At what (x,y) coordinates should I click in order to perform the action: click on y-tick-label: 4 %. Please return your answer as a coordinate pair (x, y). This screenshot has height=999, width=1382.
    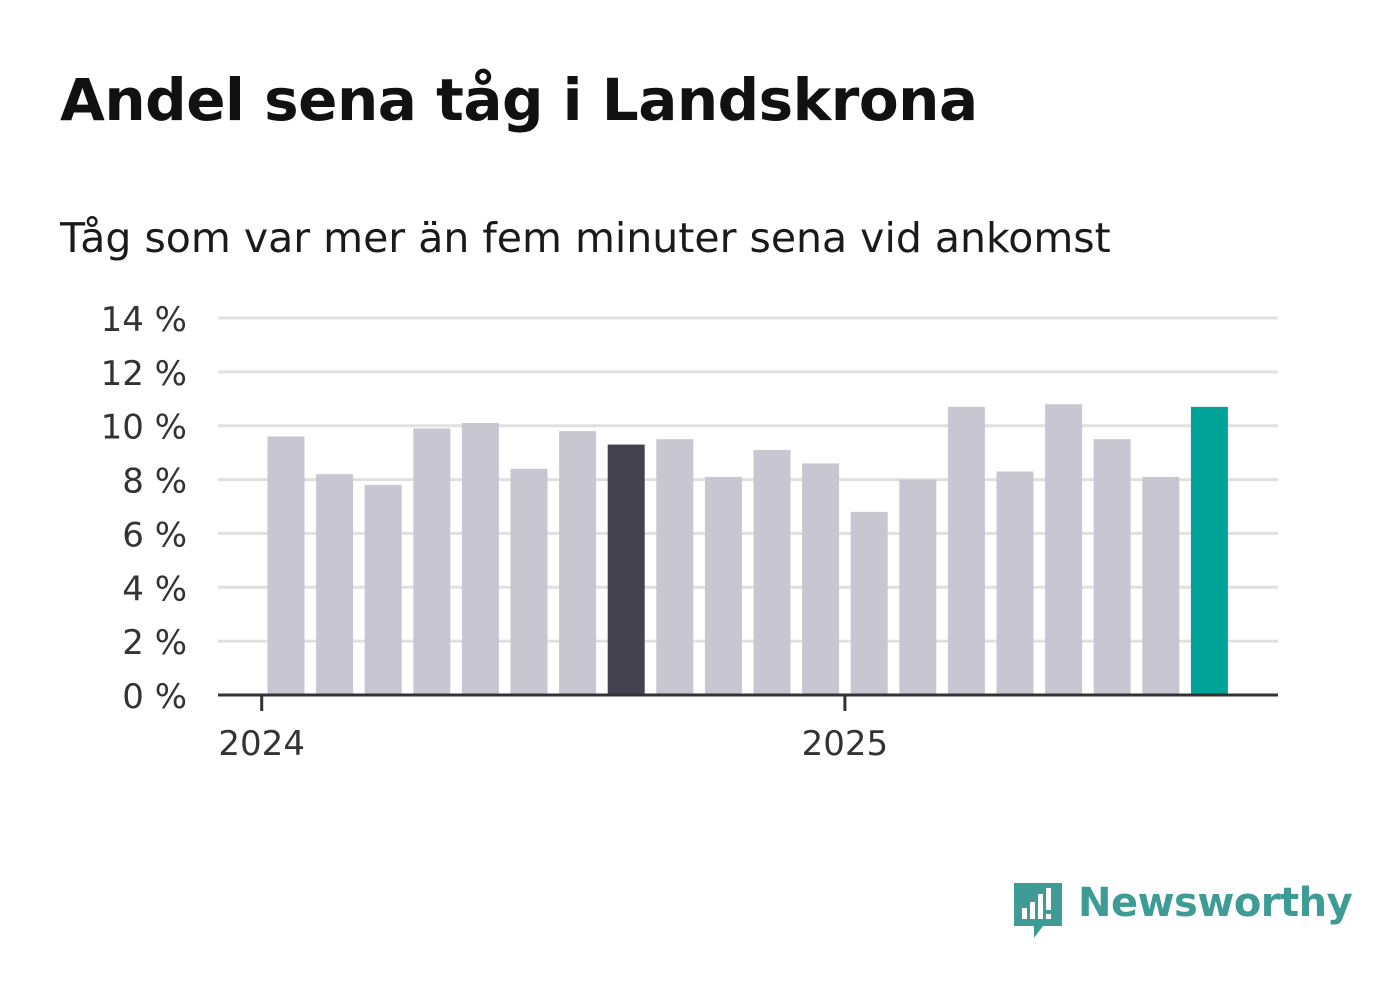
    Looking at the image, I should click on (154, 589).